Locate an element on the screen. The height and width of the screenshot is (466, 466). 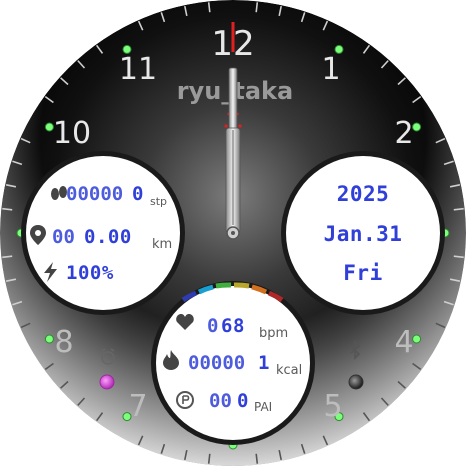
date-year: 2025 is located at coordinates (363, 194).